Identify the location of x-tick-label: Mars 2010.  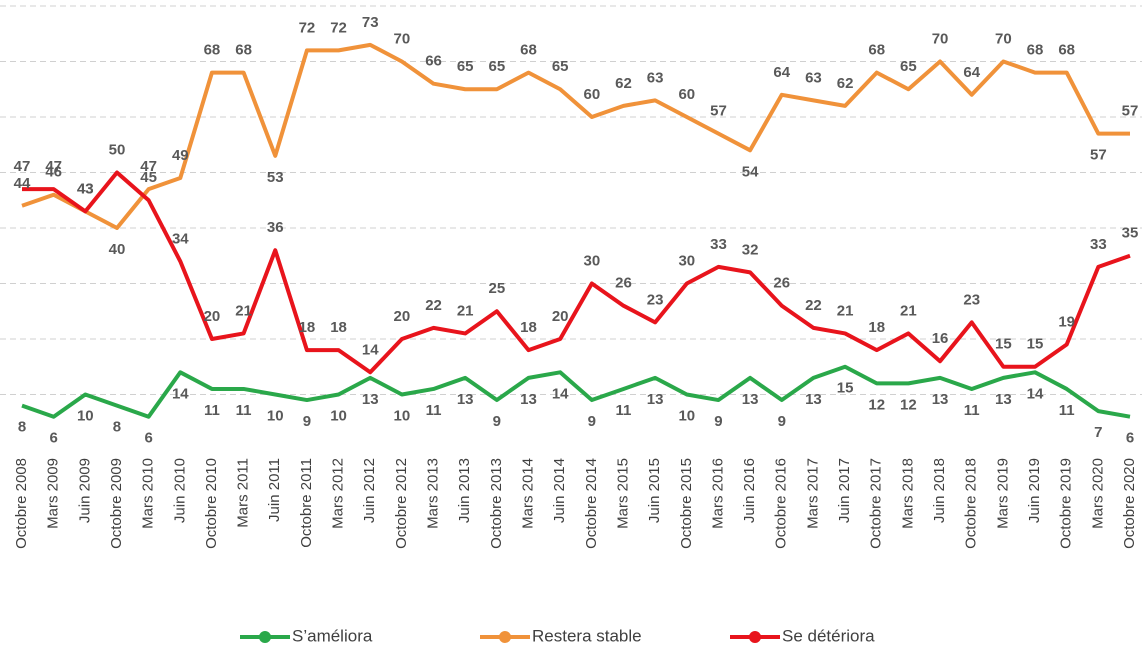
(148, 493).